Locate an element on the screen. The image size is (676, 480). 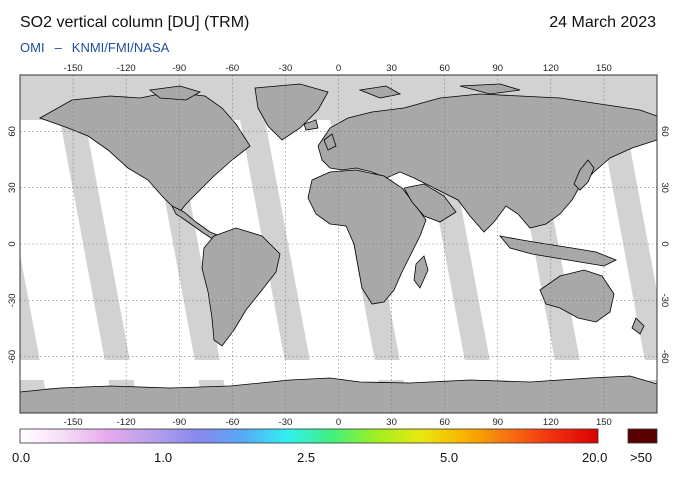
longitude-ticks-top: -150 -120 -90 -60 -30 0 30 60 90 120 150 is located at coordinates (338, 68).